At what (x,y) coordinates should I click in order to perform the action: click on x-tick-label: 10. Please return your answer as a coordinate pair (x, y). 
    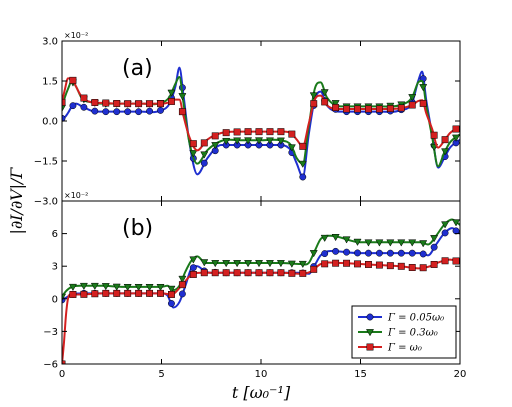
    Looking at the image, I should click on (261, 374).